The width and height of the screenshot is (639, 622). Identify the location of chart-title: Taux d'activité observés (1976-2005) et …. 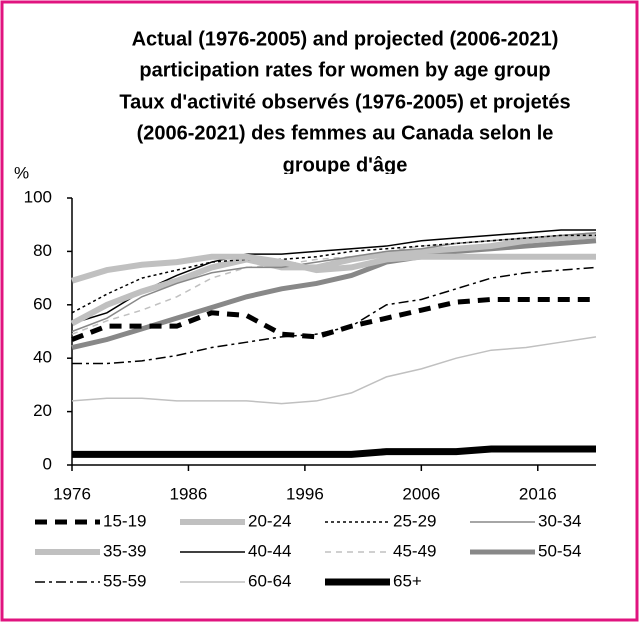
(344, 102).